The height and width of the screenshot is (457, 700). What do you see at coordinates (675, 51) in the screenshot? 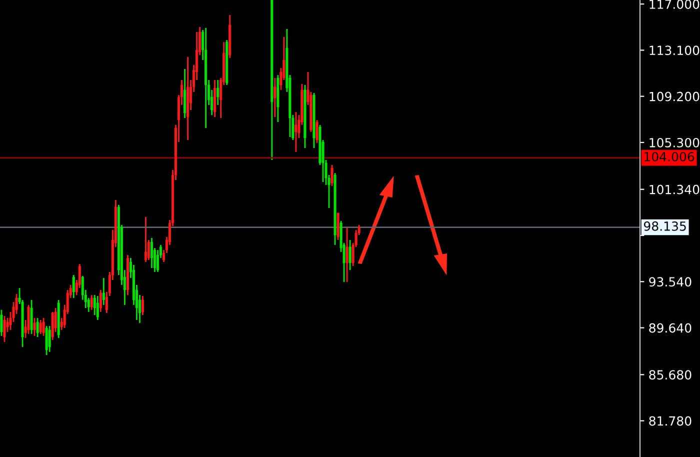
I see `y-tick-label: 113.100` at bounding box center [675, 51].